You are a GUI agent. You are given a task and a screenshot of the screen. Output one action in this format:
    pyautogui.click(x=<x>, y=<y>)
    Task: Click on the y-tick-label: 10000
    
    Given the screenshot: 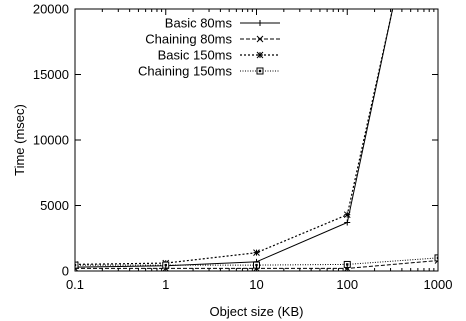 What is the action you would take?
    pyautogui.click(x=51, y=140)
    